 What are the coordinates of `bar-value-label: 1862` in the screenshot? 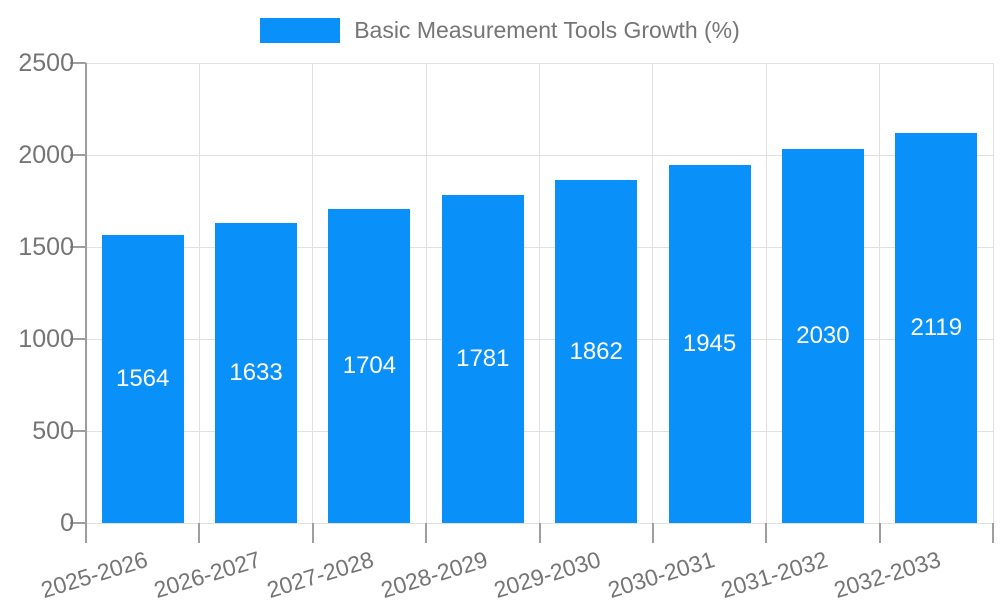 It's located at (596, 351).